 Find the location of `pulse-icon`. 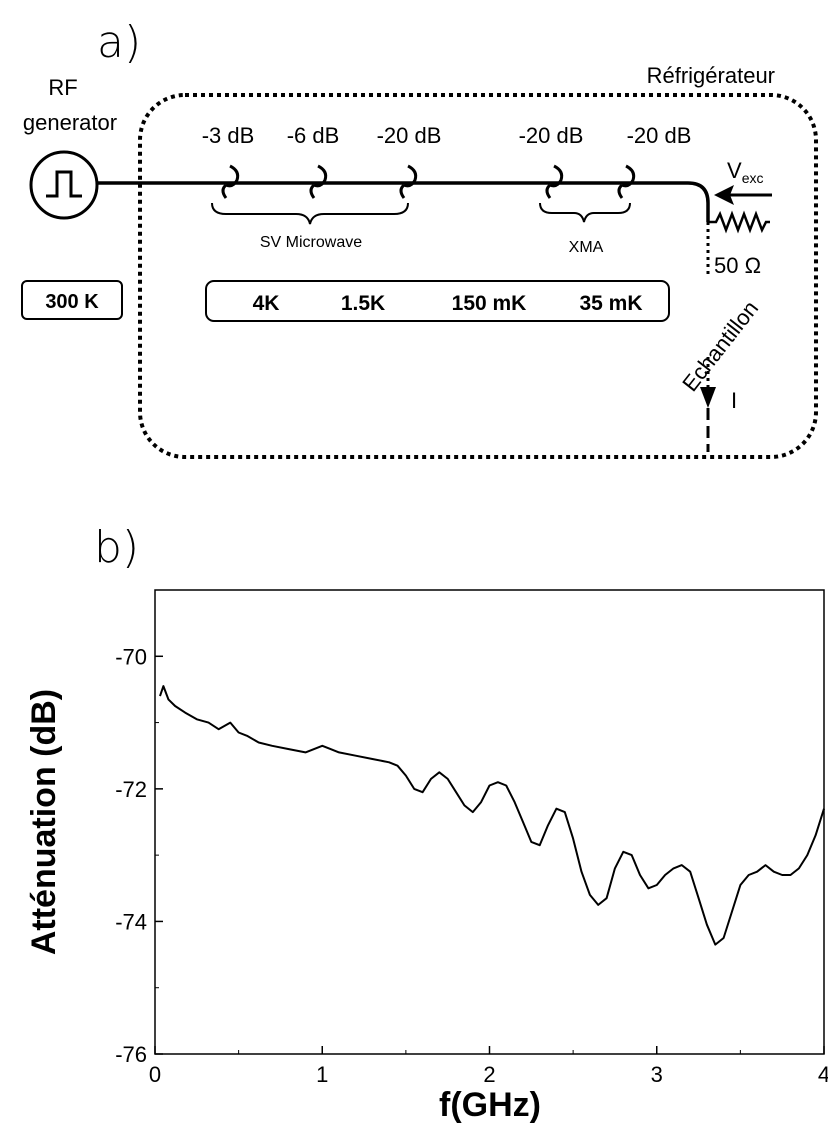

pulse-icon is located at coordinates (64, 184).